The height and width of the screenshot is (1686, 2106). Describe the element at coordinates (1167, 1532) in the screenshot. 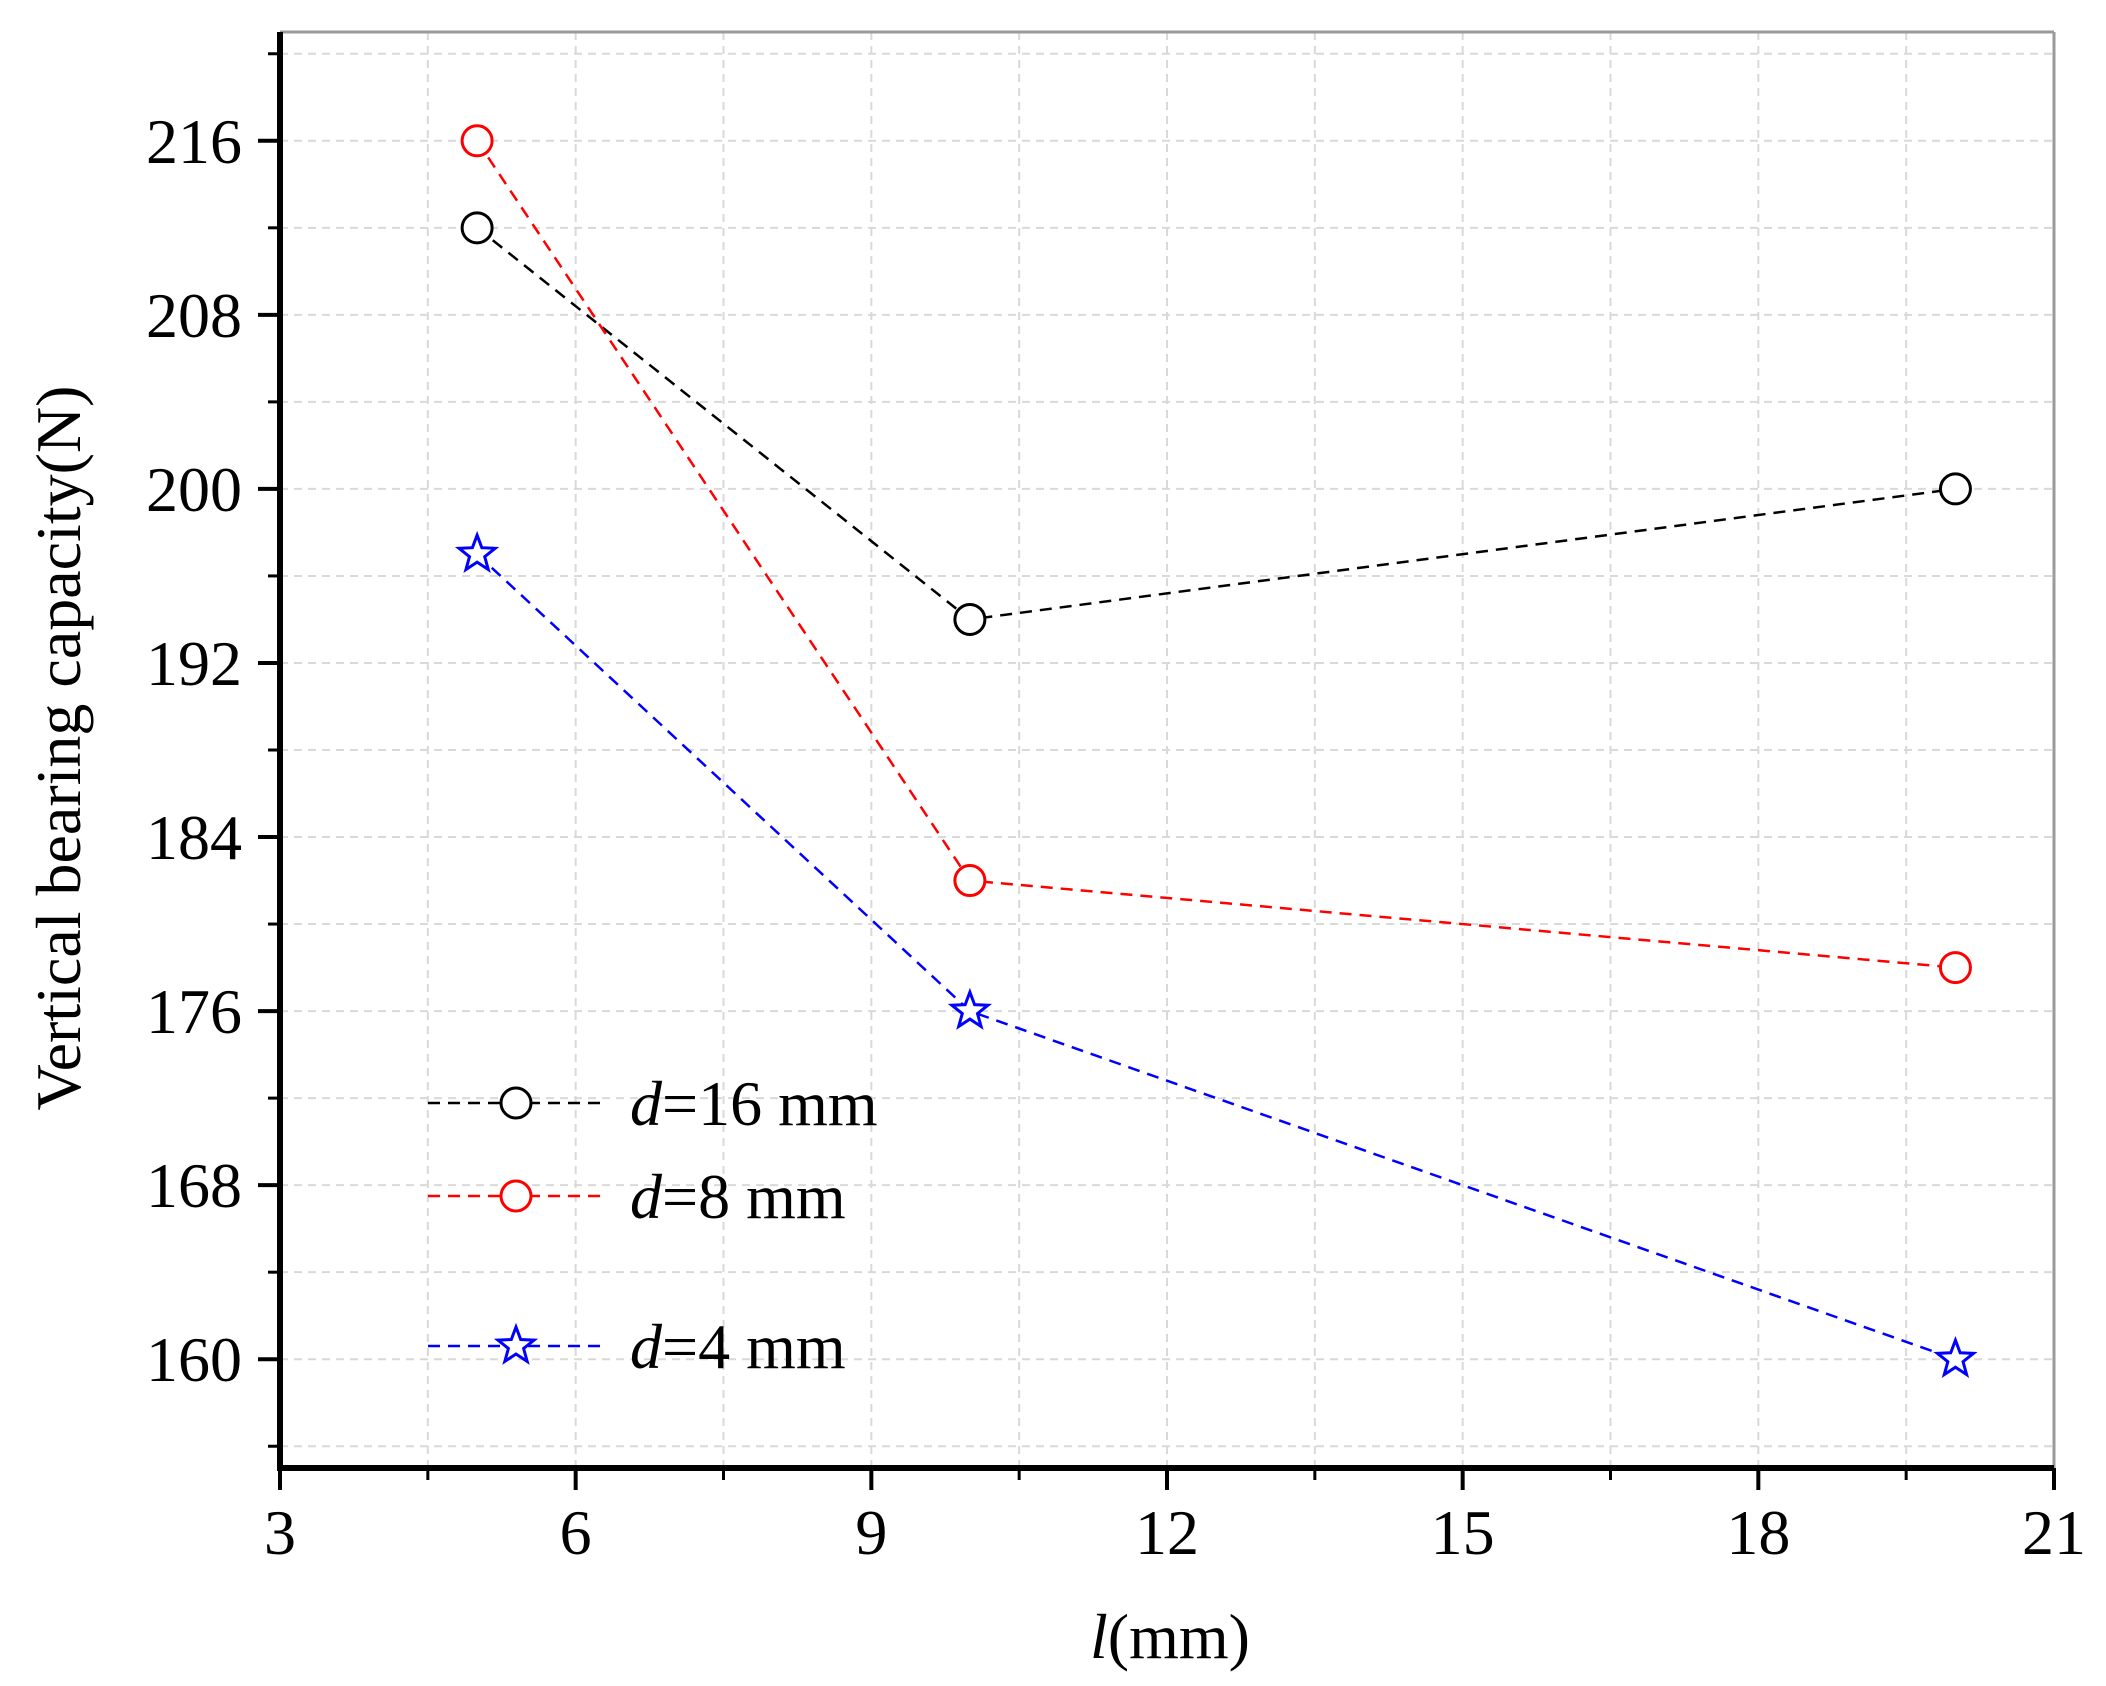

I see `x-tick-label: 12` at that location.